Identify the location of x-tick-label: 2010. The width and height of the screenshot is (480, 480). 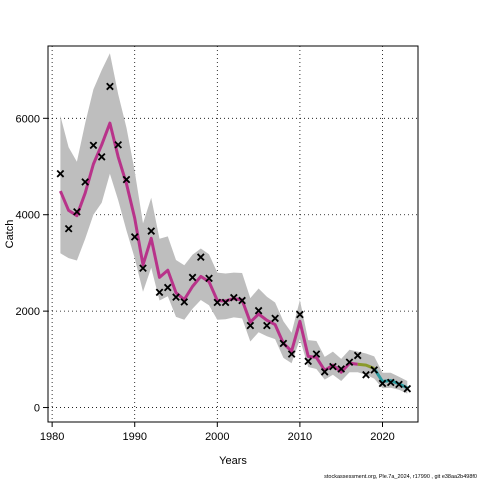
(300, 437).